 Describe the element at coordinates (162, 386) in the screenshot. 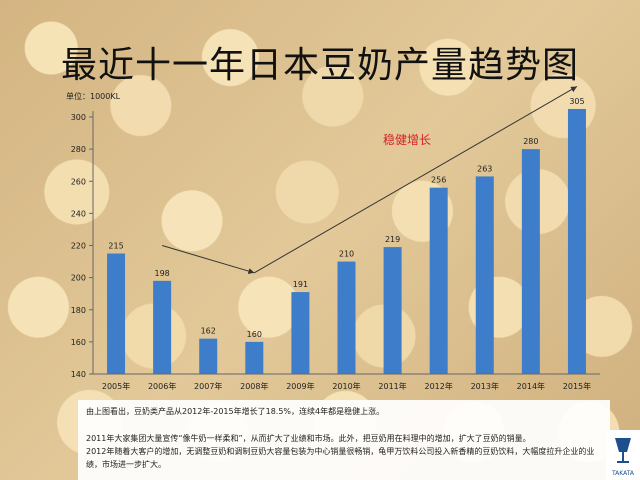

I see `x-tick-label: 2006年` at that location.